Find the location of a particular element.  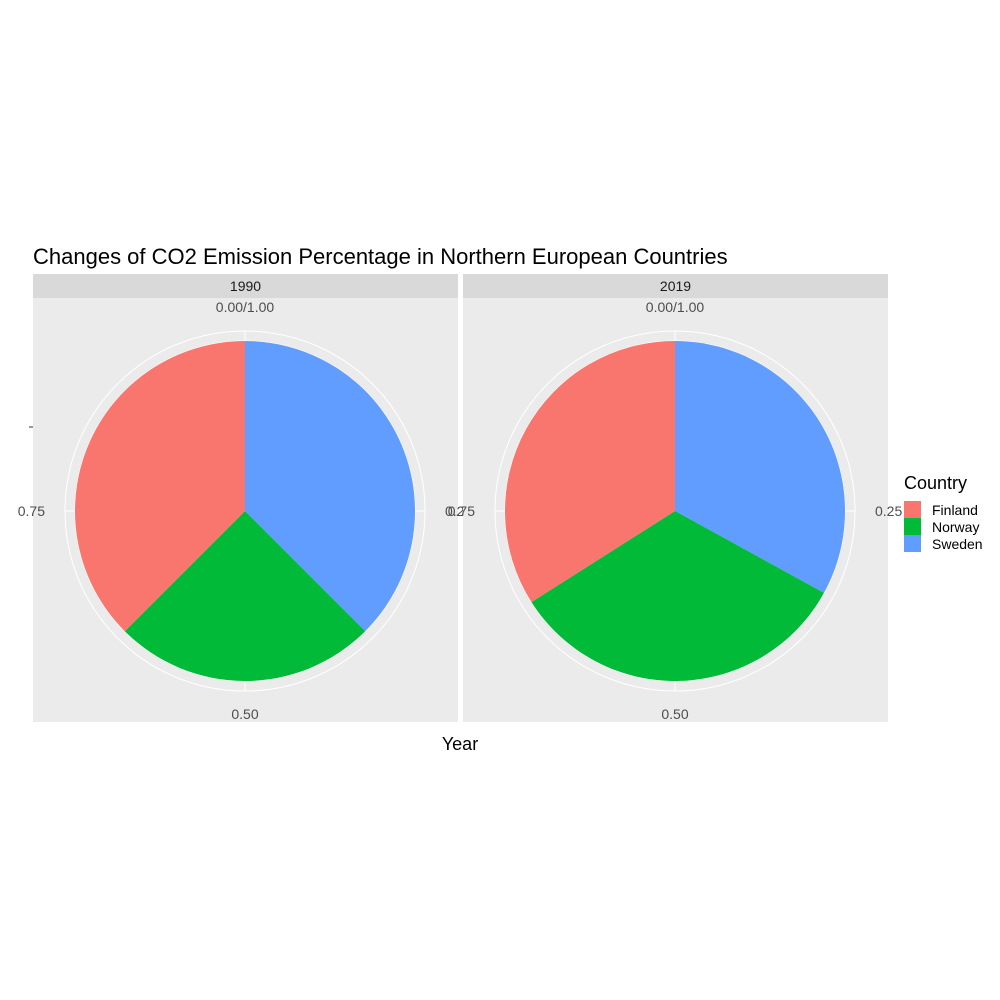

legend-item-finland: Finland is located at coordinates (941, 509).